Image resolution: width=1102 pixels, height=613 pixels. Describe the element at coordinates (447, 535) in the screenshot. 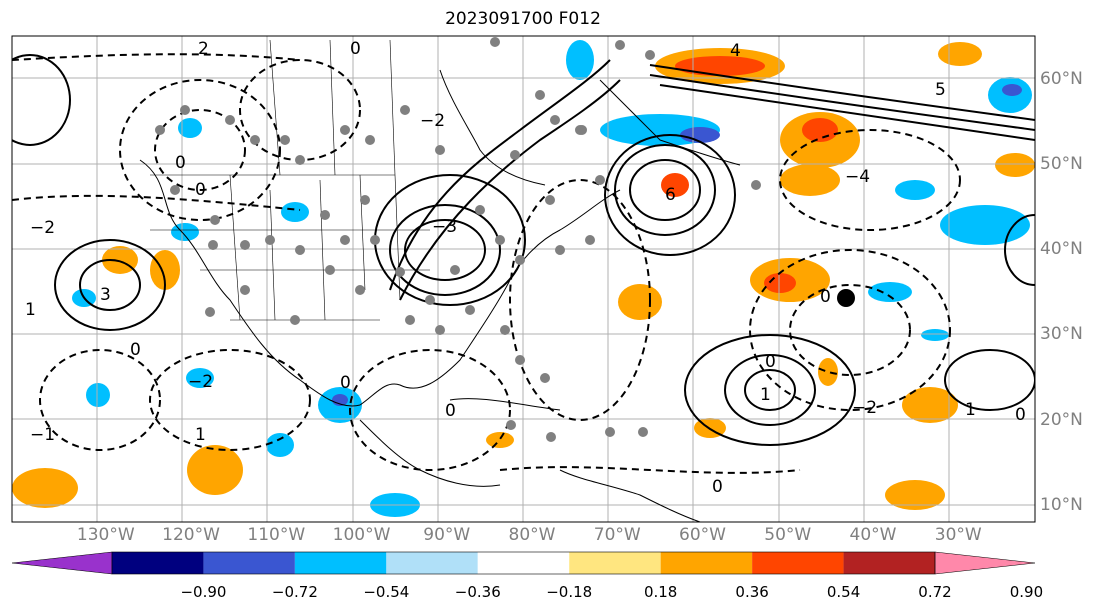

I see `lon-tick-label: 90°W` at that location.